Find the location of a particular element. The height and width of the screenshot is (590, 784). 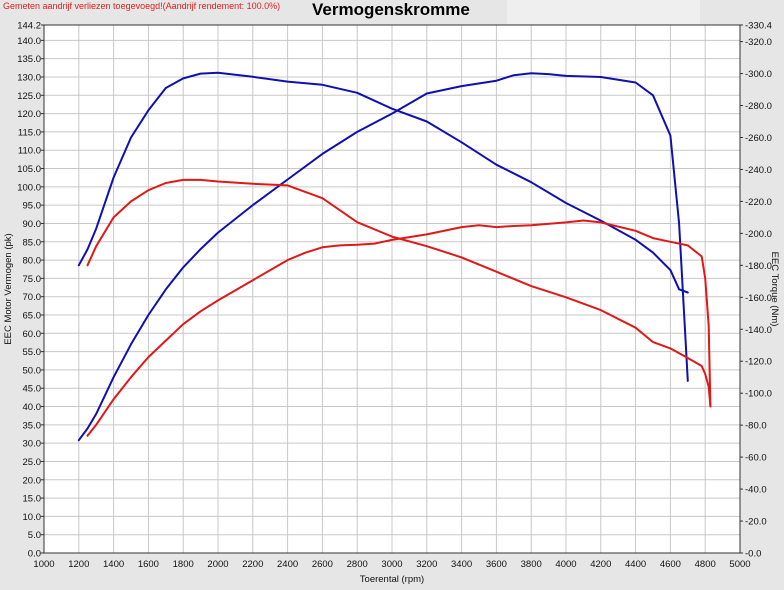

y2-tick-label: -20.0 is located at coordinates (756, 522).